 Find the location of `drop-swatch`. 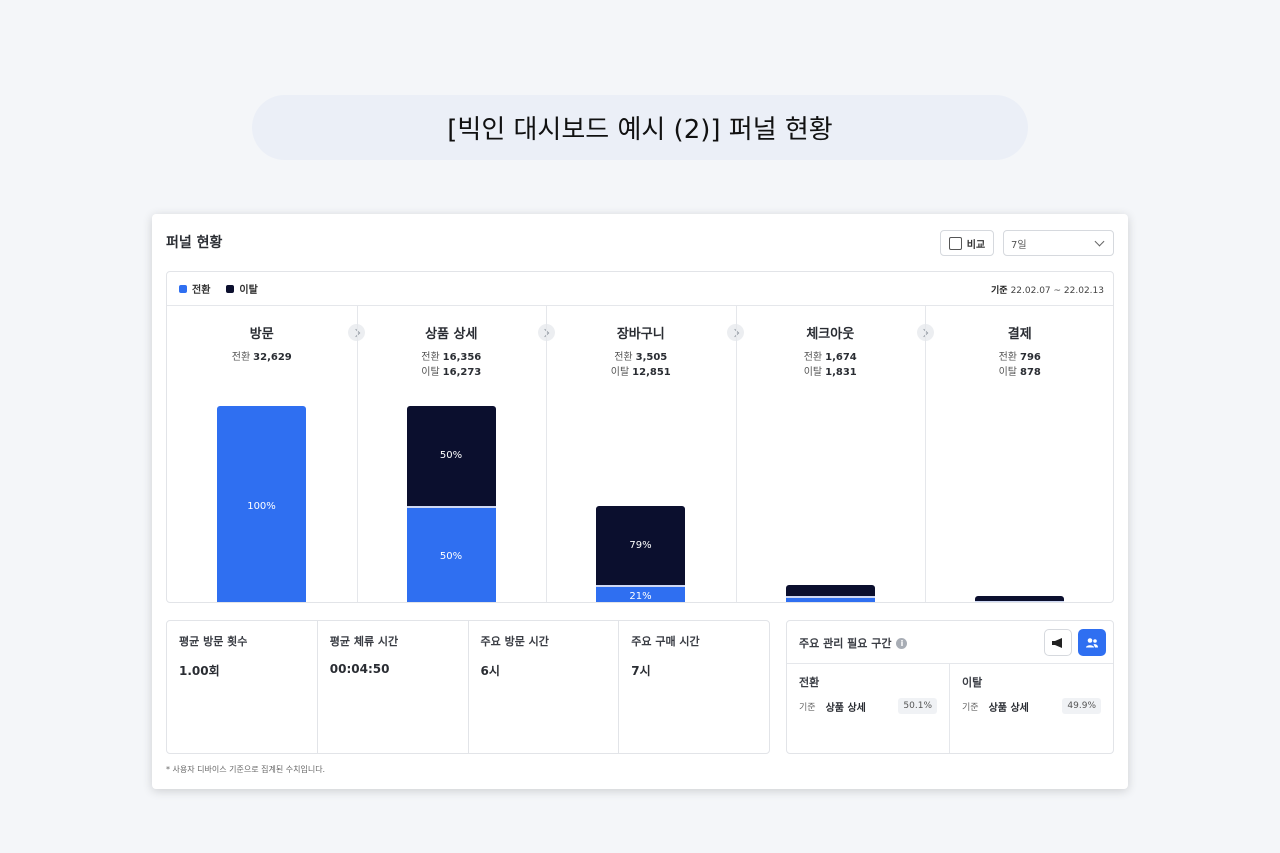

drop-swatch is located at coordinates (230, 288).